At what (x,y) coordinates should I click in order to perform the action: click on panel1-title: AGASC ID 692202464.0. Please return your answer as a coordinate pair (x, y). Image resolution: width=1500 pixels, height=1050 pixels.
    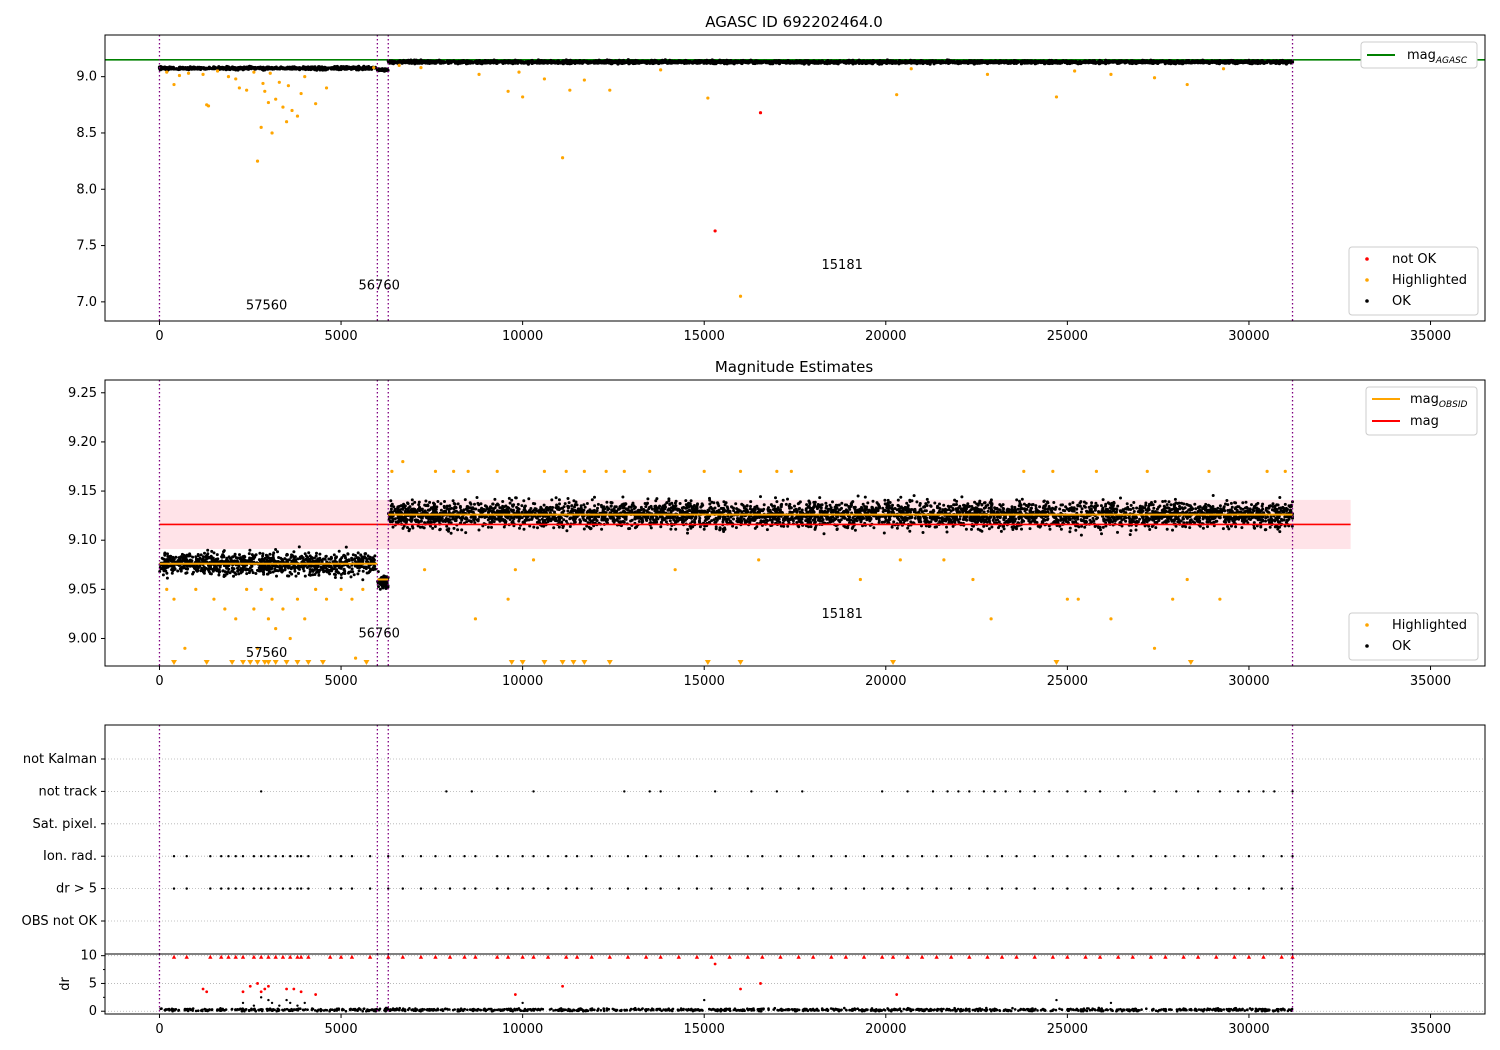
    Looking at the image, I should click on (794, 22).